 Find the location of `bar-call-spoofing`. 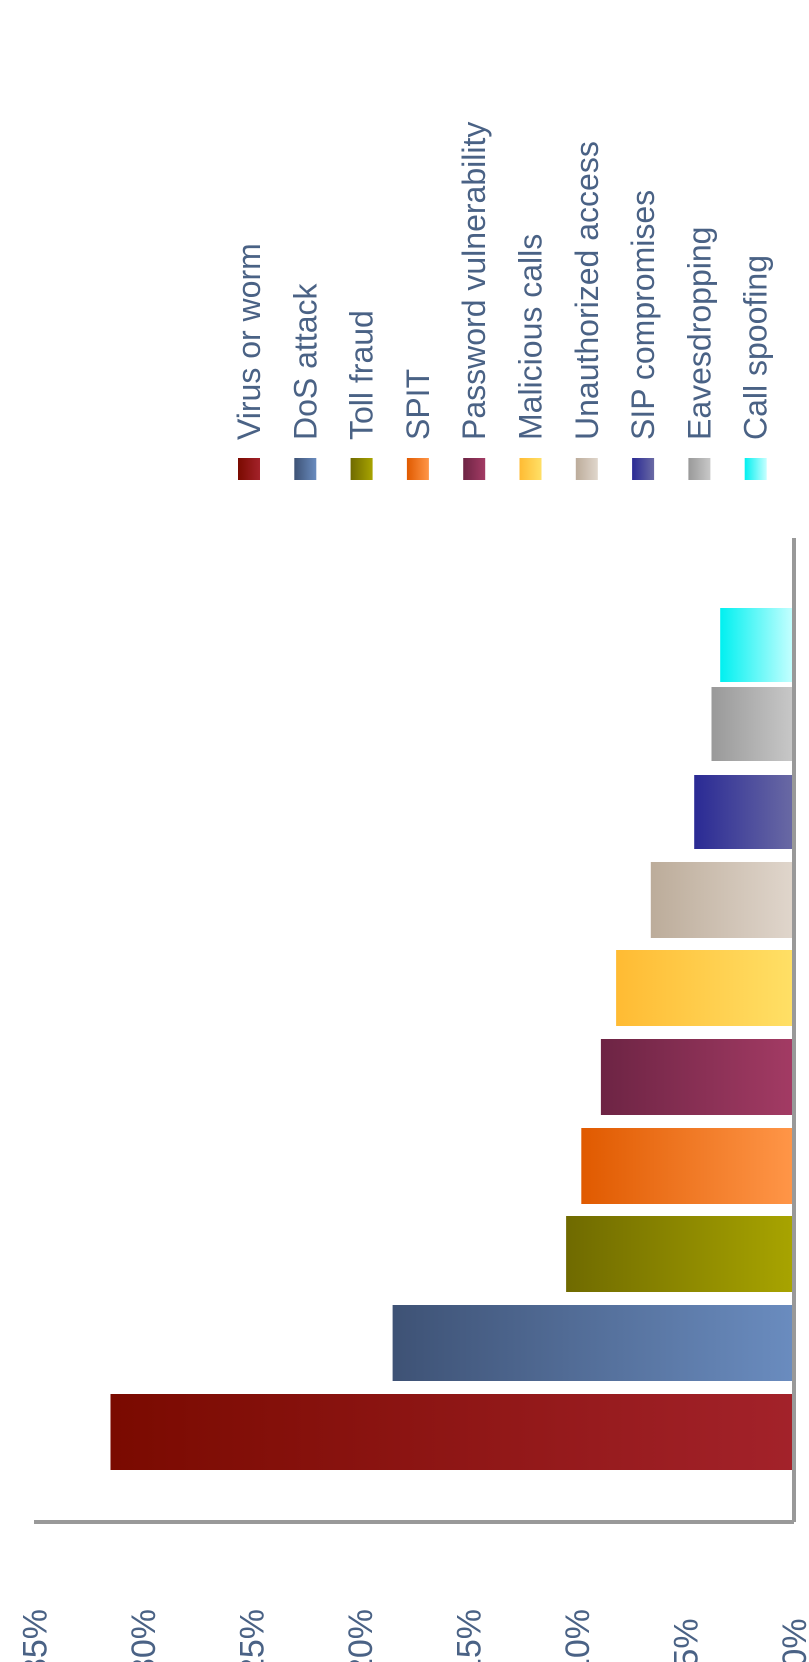

bar-call-spoofing is located at coordinates (757, 645).